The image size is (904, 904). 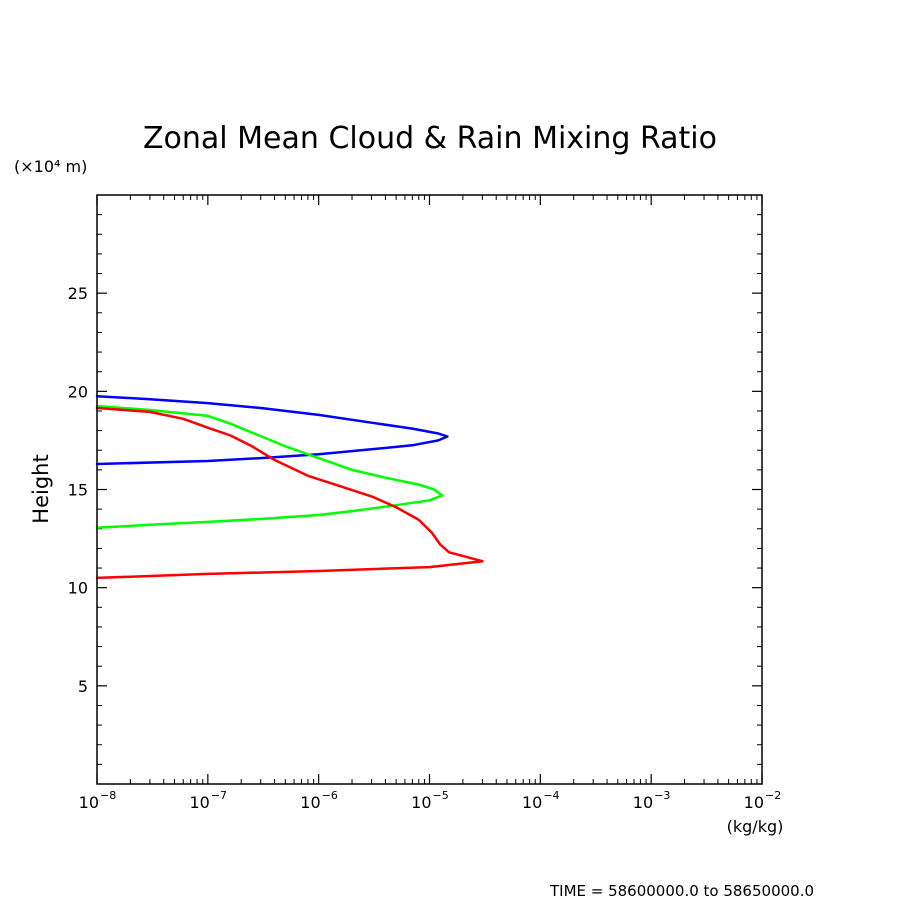 I want to click on y-tick-label: 25, so click(x=78, y=293).